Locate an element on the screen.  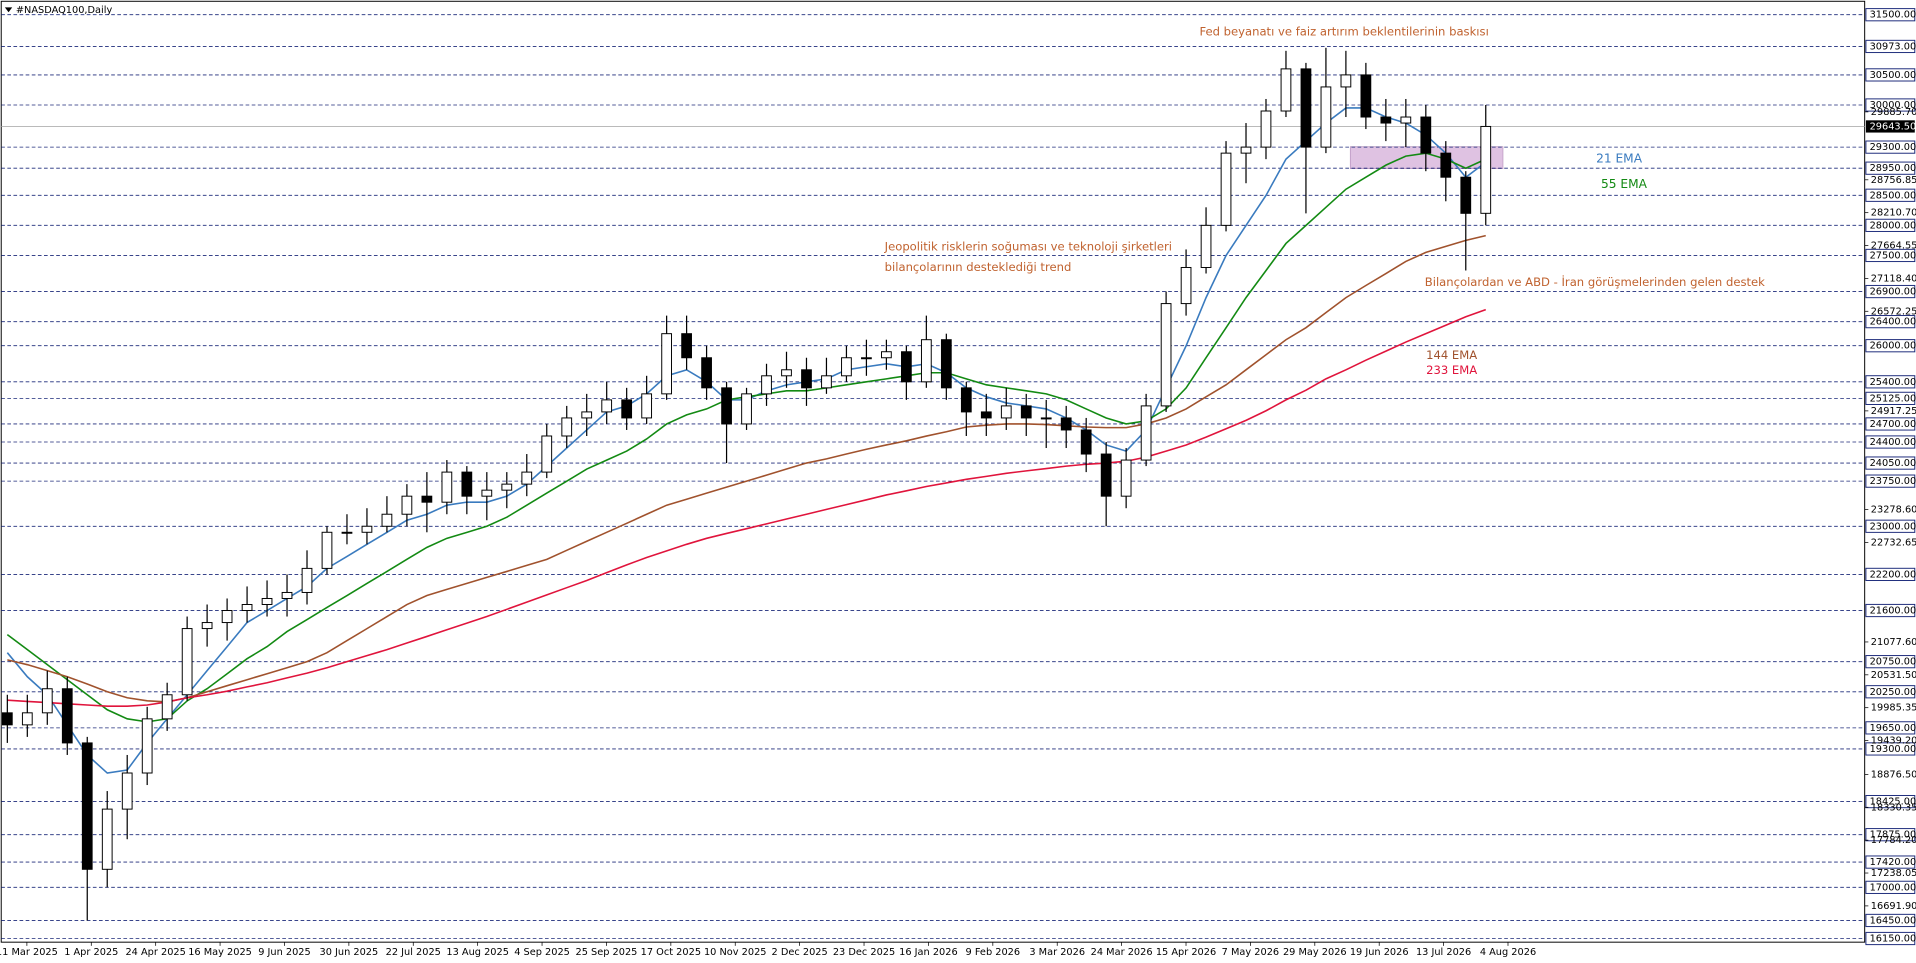
level-label: 25400.00 is located at coordinates (1893, 382).